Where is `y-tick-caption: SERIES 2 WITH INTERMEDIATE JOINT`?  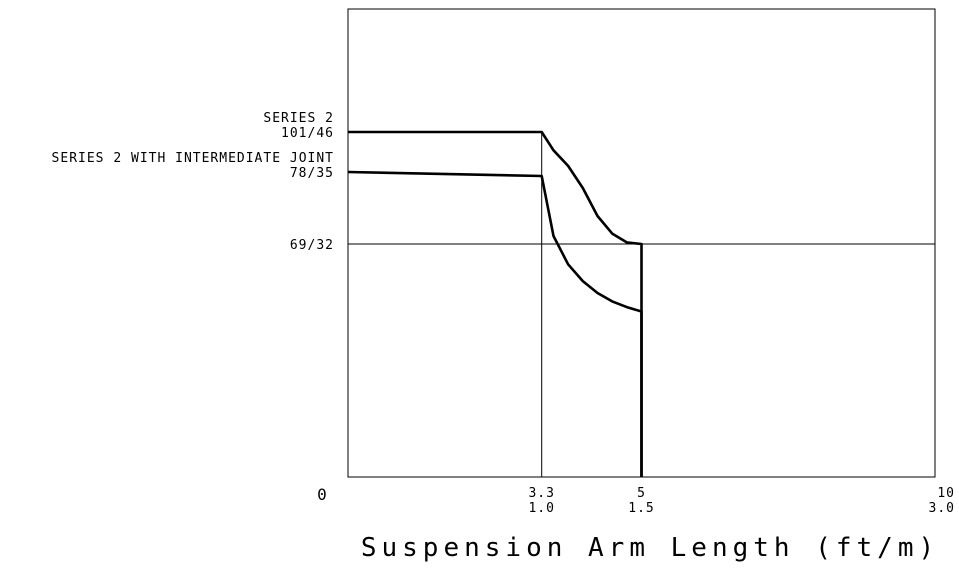
y-tick-caption: SERIES 2 WITH INTERMEDIATE JOINT is located at coordinates (193, 158).